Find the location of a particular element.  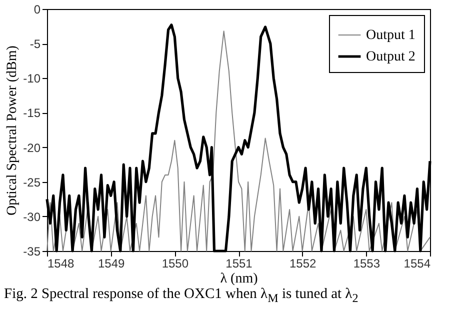

x-tick-label: 1552 is located at coordinates (303, 263).